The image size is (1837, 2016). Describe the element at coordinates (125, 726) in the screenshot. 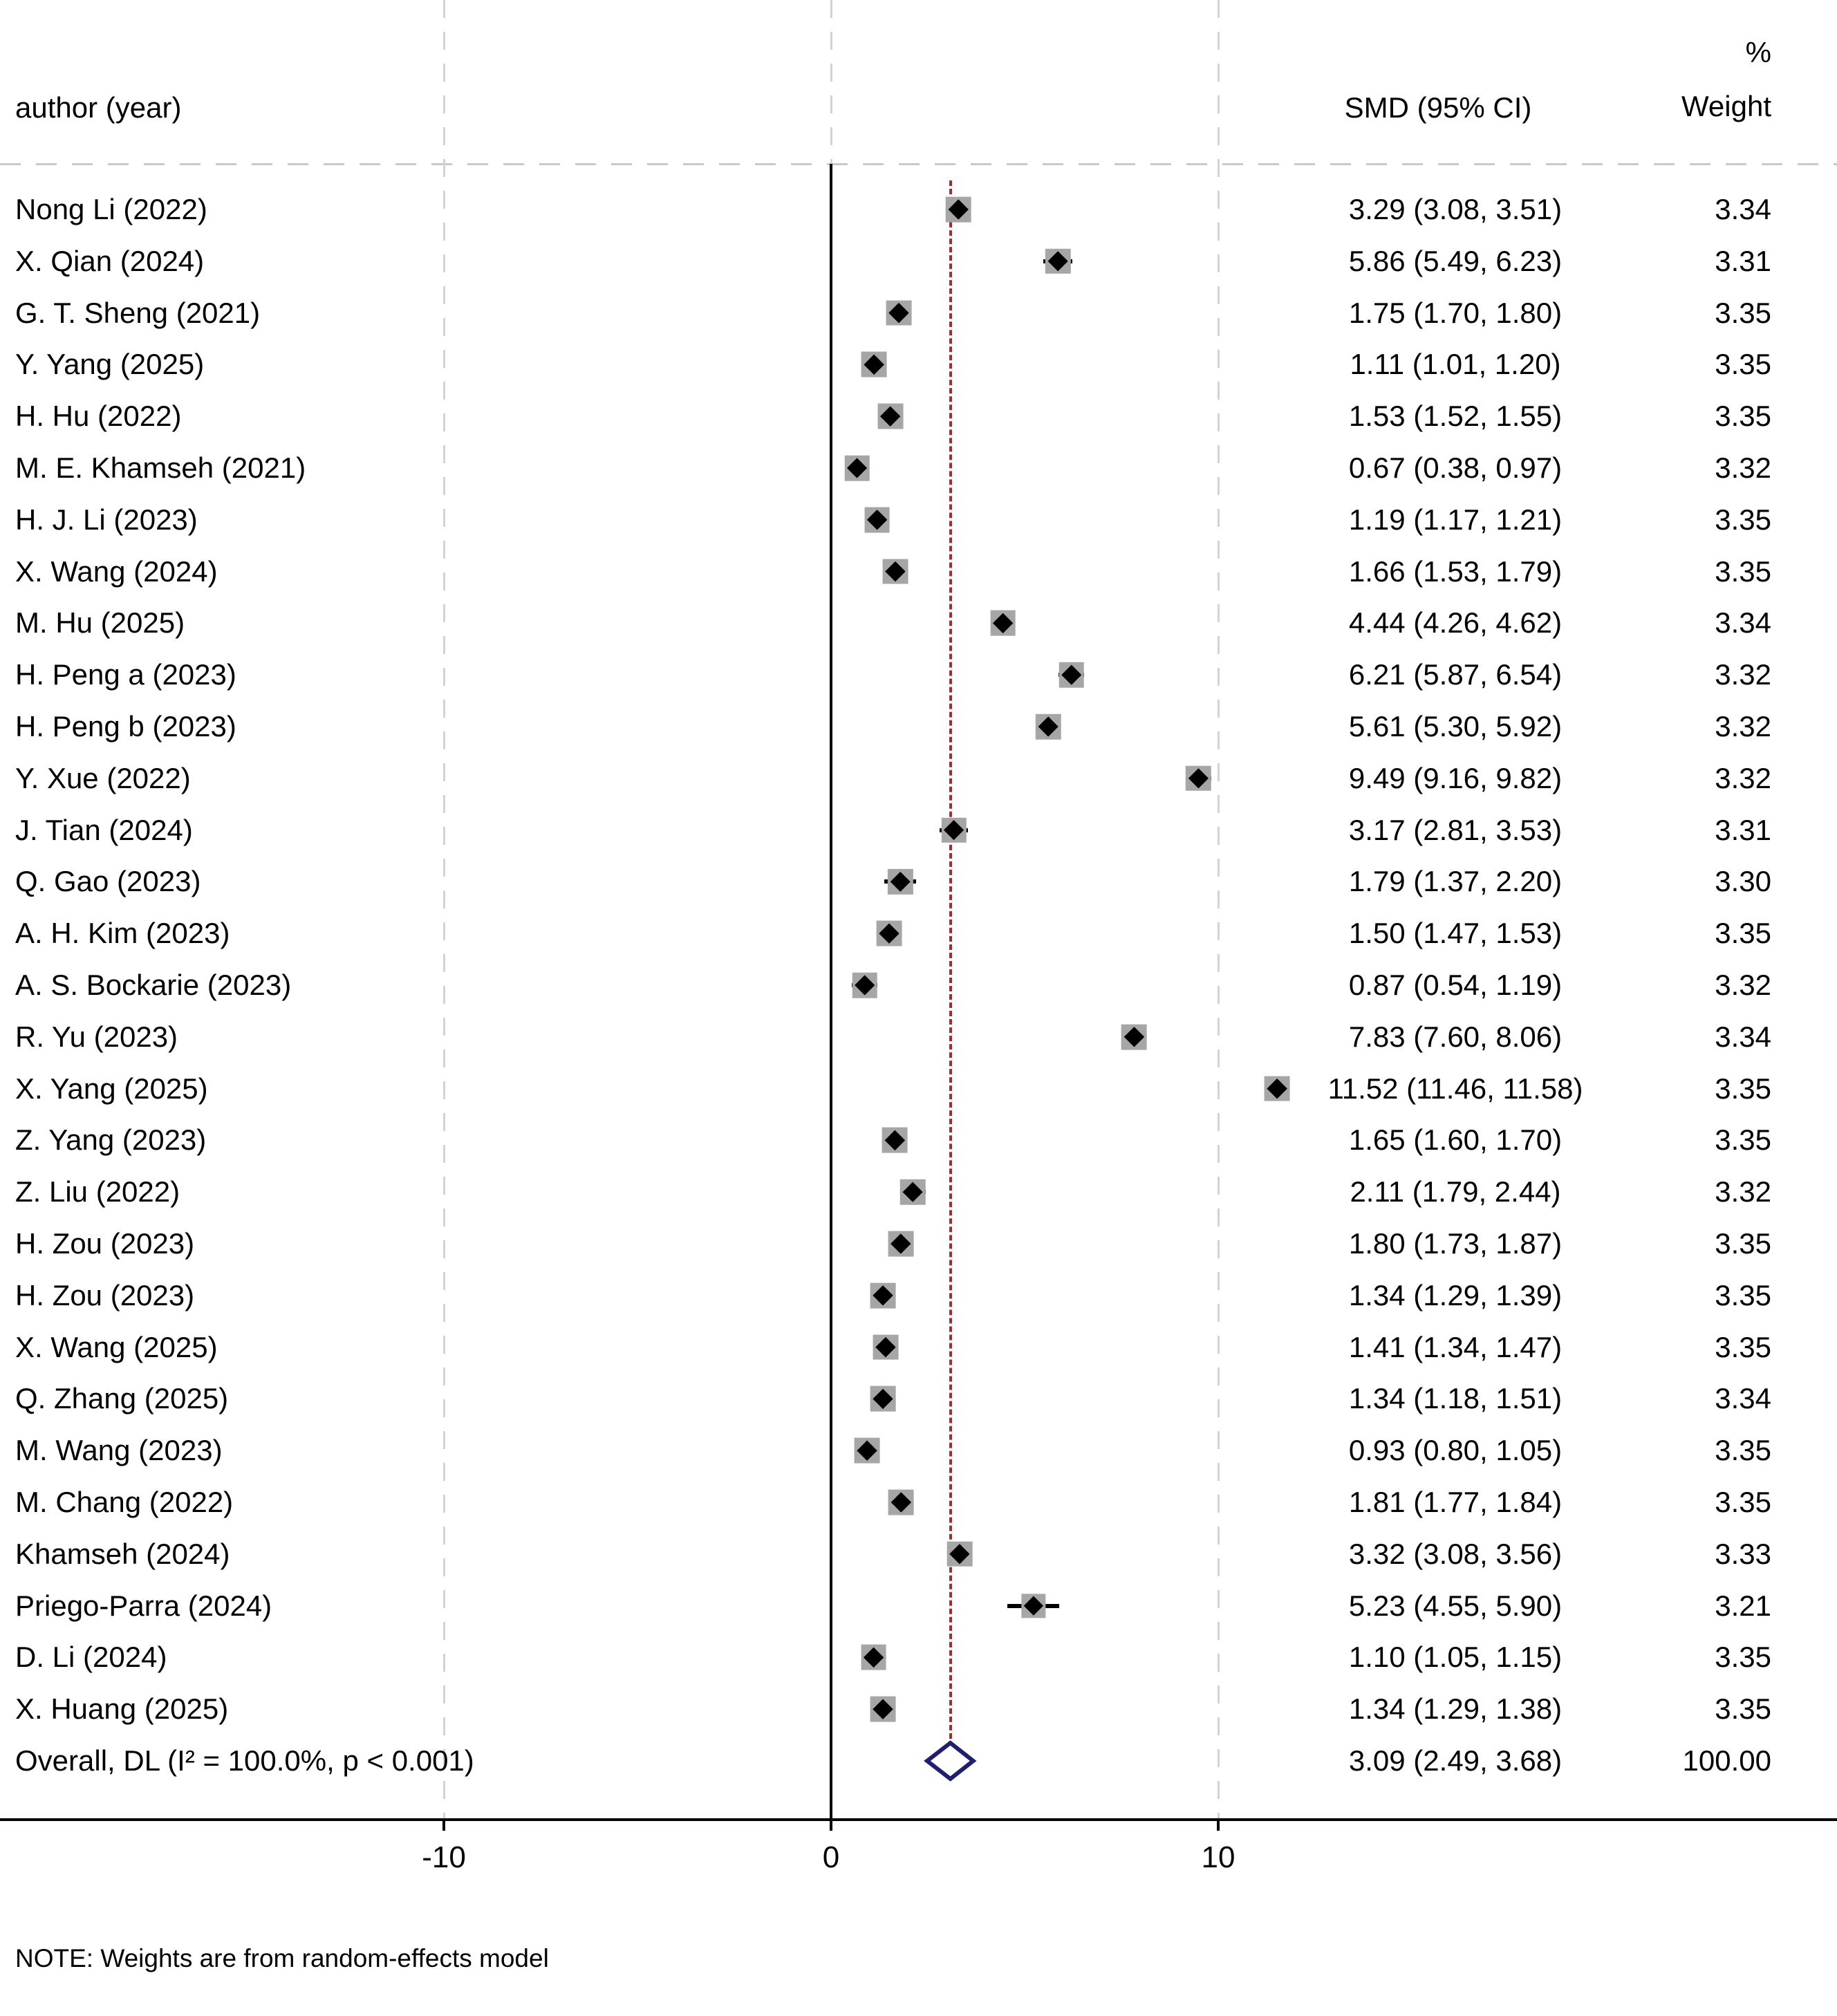

I see `study-author: H. Peng b (2023)` at that location.